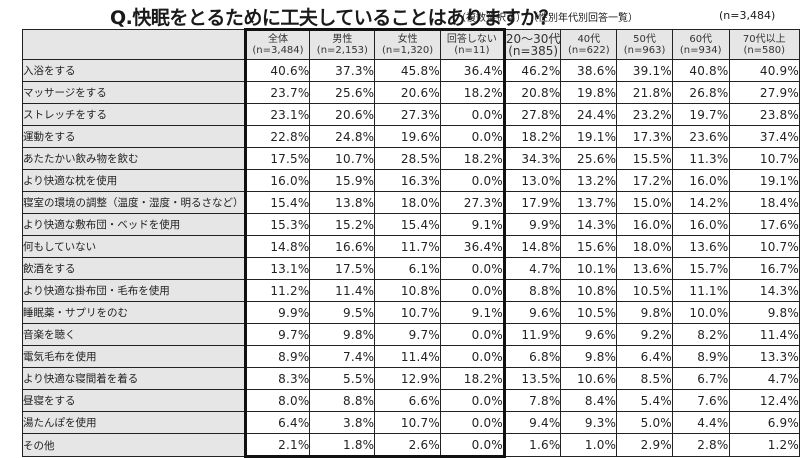  I want to click on value-cell: 7.4%, so click(342, 356).